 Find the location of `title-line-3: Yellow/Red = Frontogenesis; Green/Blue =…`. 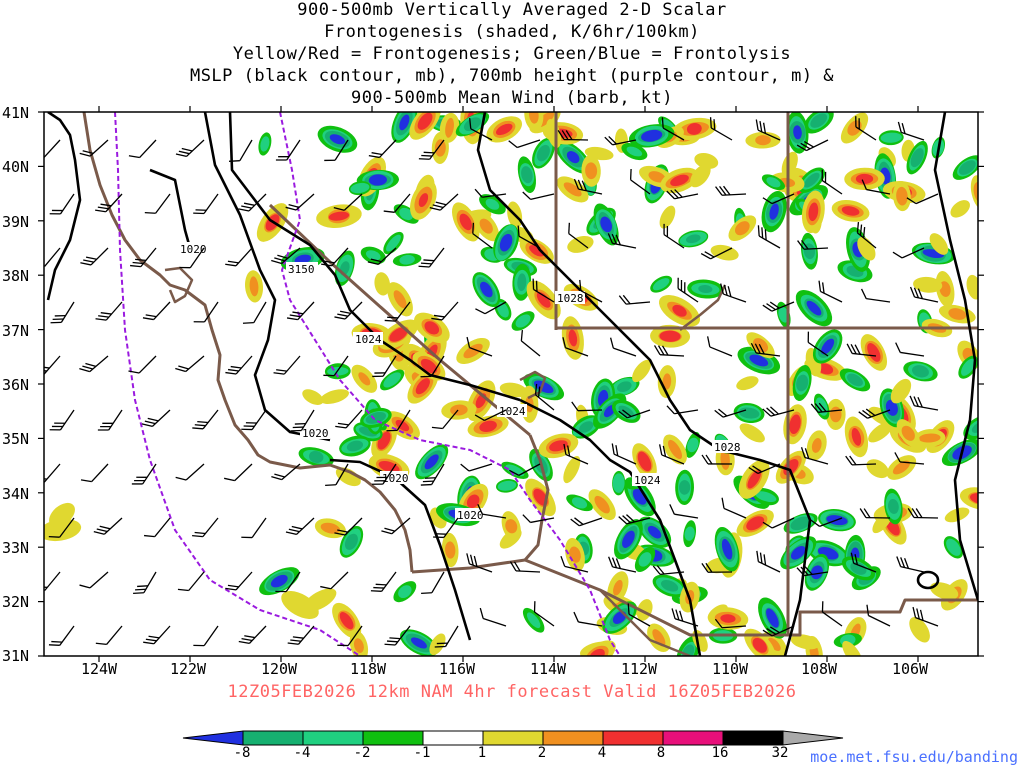

title-line-3: Yellow/Red = Frontogenesis; Green/Blue =… is located at coordinates (512, 54).